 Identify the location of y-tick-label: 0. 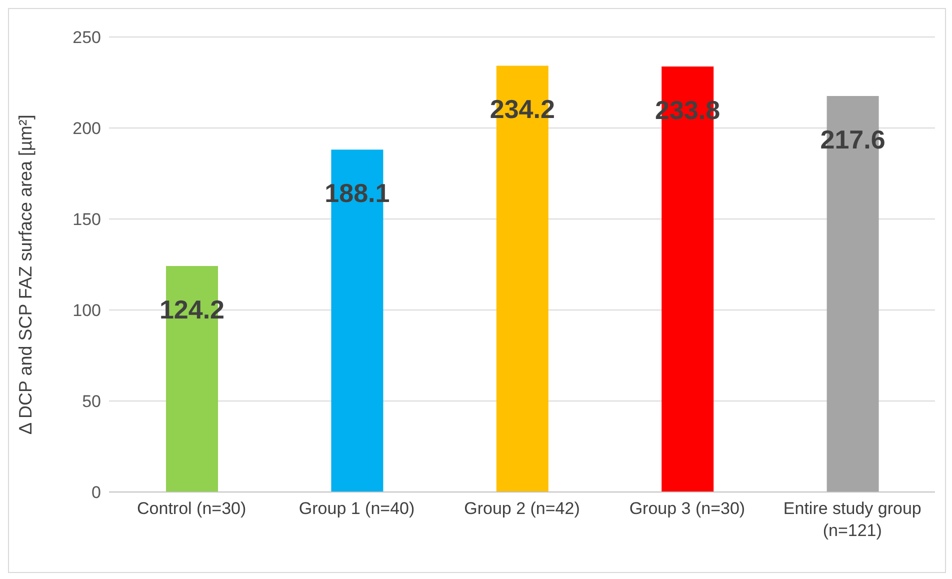
(96, 492).